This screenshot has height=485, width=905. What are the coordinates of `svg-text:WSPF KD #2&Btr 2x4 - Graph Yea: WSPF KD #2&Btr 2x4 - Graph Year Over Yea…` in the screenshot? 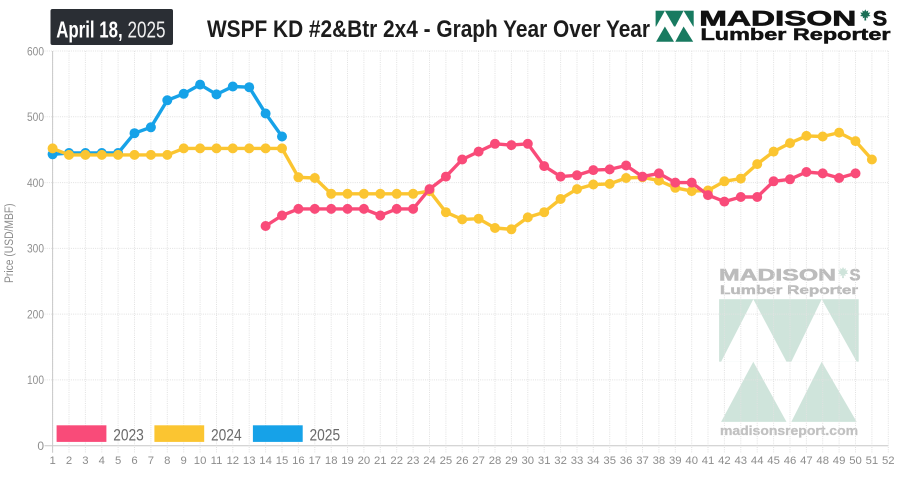 It's located at (428, 29).